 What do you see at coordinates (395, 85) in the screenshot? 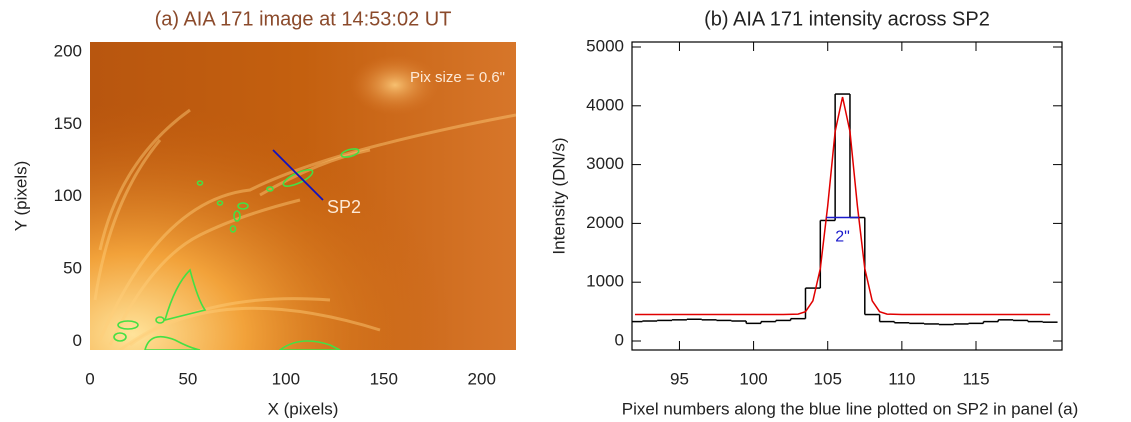
I see `image-glow` at bounding box center [395, 85].